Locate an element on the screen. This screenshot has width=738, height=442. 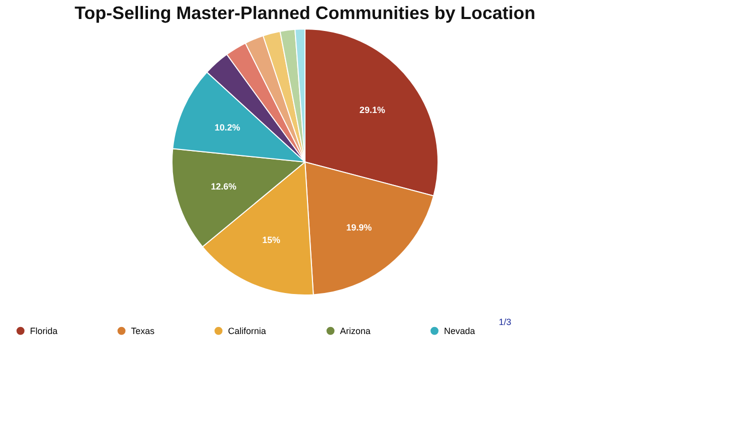
chart-title: Top-Selling Master-Planned Communities by Location is located at coordinates (305, 13).